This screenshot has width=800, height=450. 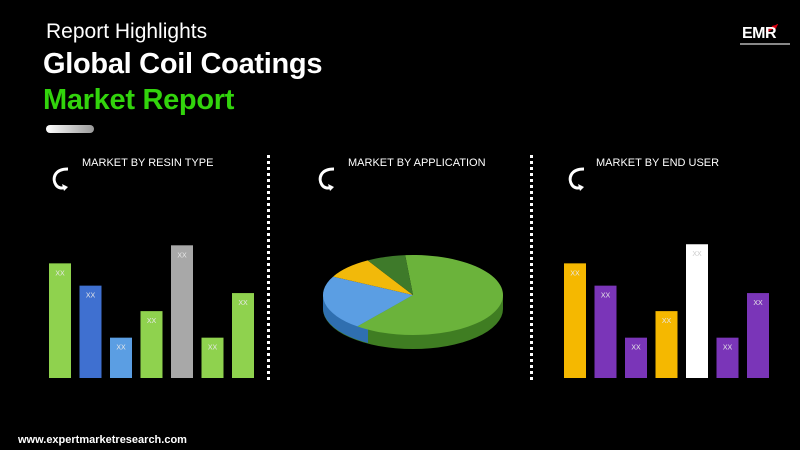 I want to click on pie-side, so click(x=345, y=319).